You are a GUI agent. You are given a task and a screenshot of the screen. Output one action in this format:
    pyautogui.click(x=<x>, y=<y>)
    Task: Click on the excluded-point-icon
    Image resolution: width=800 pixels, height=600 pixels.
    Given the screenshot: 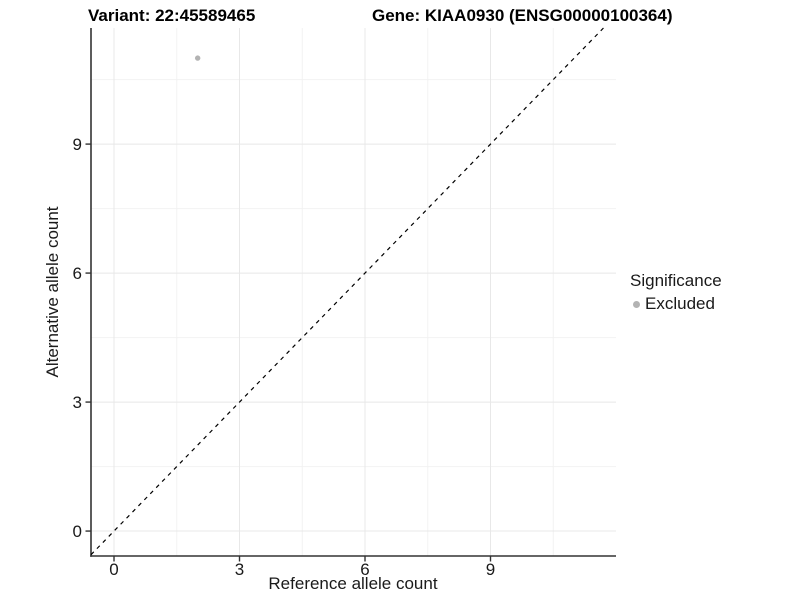 What is the action you would take?
    pyautogui.click(x=636, y=304)
    